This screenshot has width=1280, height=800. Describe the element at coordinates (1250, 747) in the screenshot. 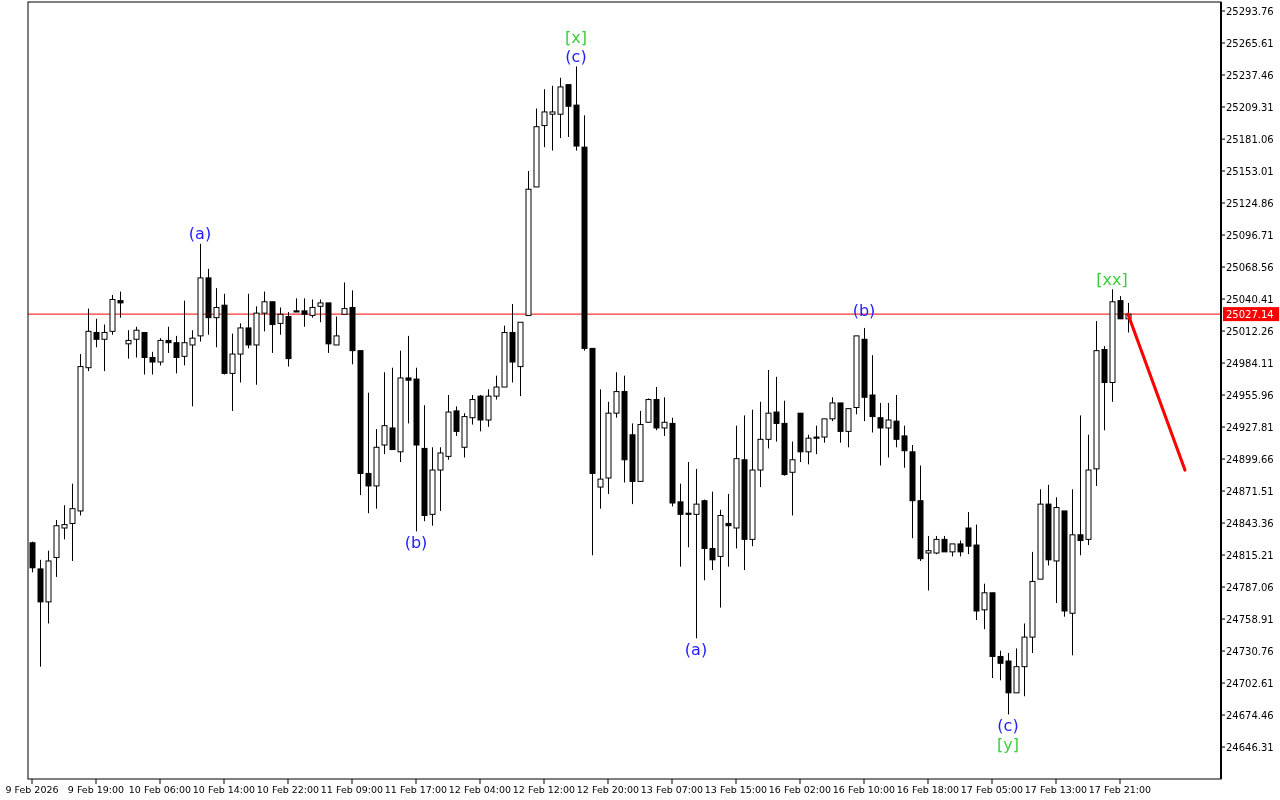

I see `y-tick-label: 24646.31` at that location.